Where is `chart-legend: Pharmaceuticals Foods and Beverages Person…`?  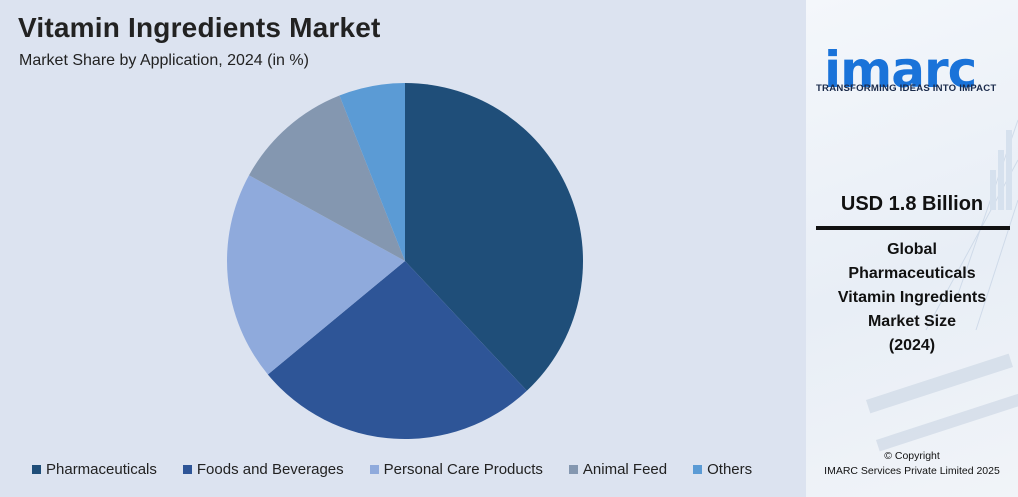
chart-legend: Pharmaceuticals Foods and Beverages Person… is located at coordinates (405, 469).